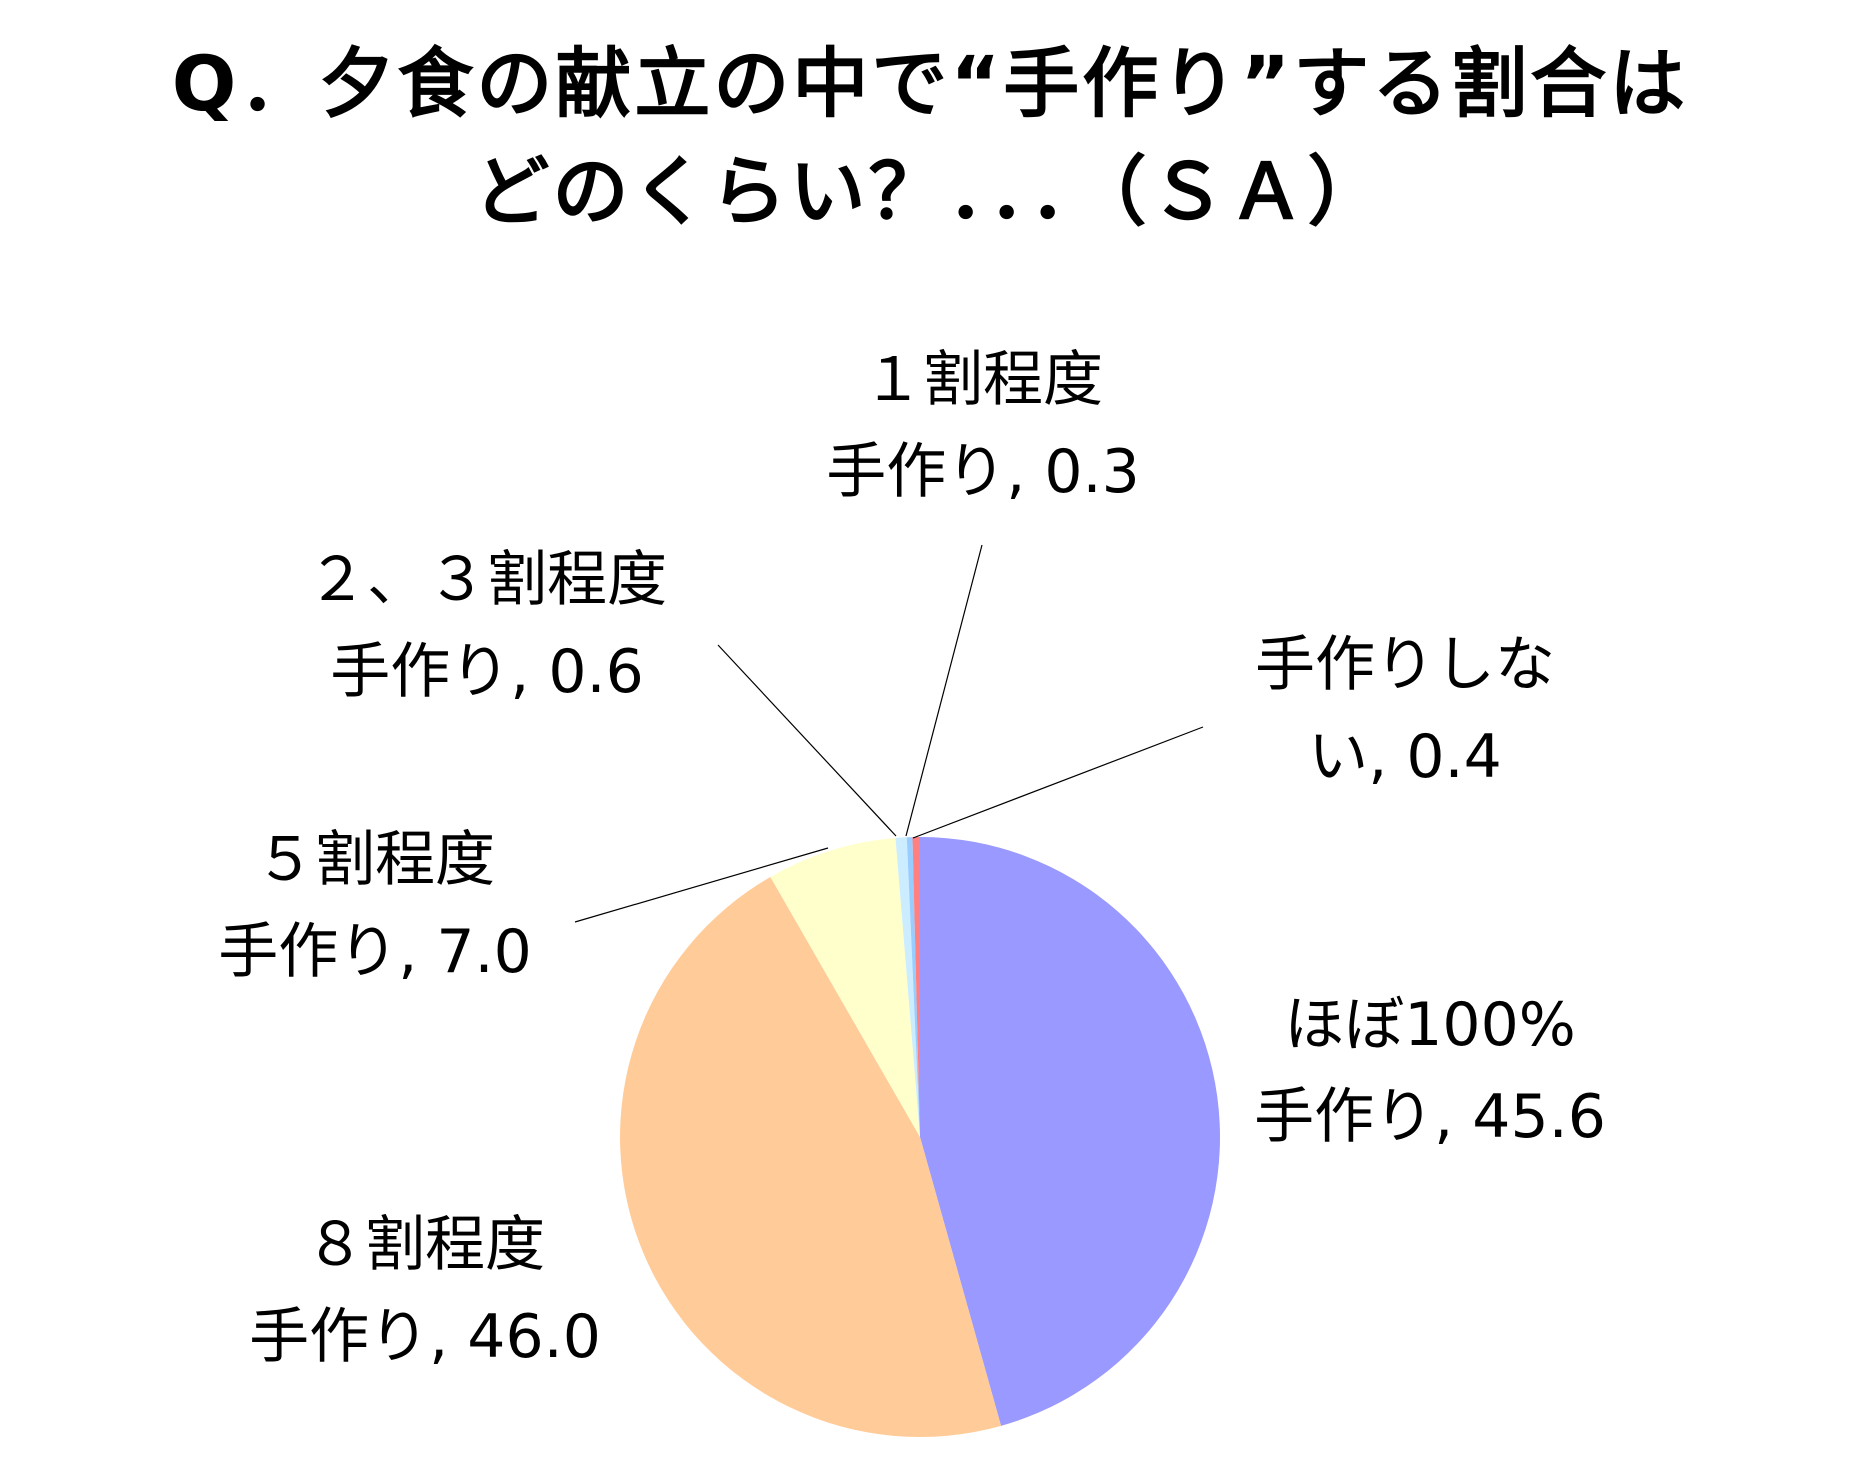 The width and height of the screenshot is (1860, 1466). Describe the element at coordinates (425, 1337) in the screenshot. I see `slice-value-label: 手作り, 46.0` at that location.